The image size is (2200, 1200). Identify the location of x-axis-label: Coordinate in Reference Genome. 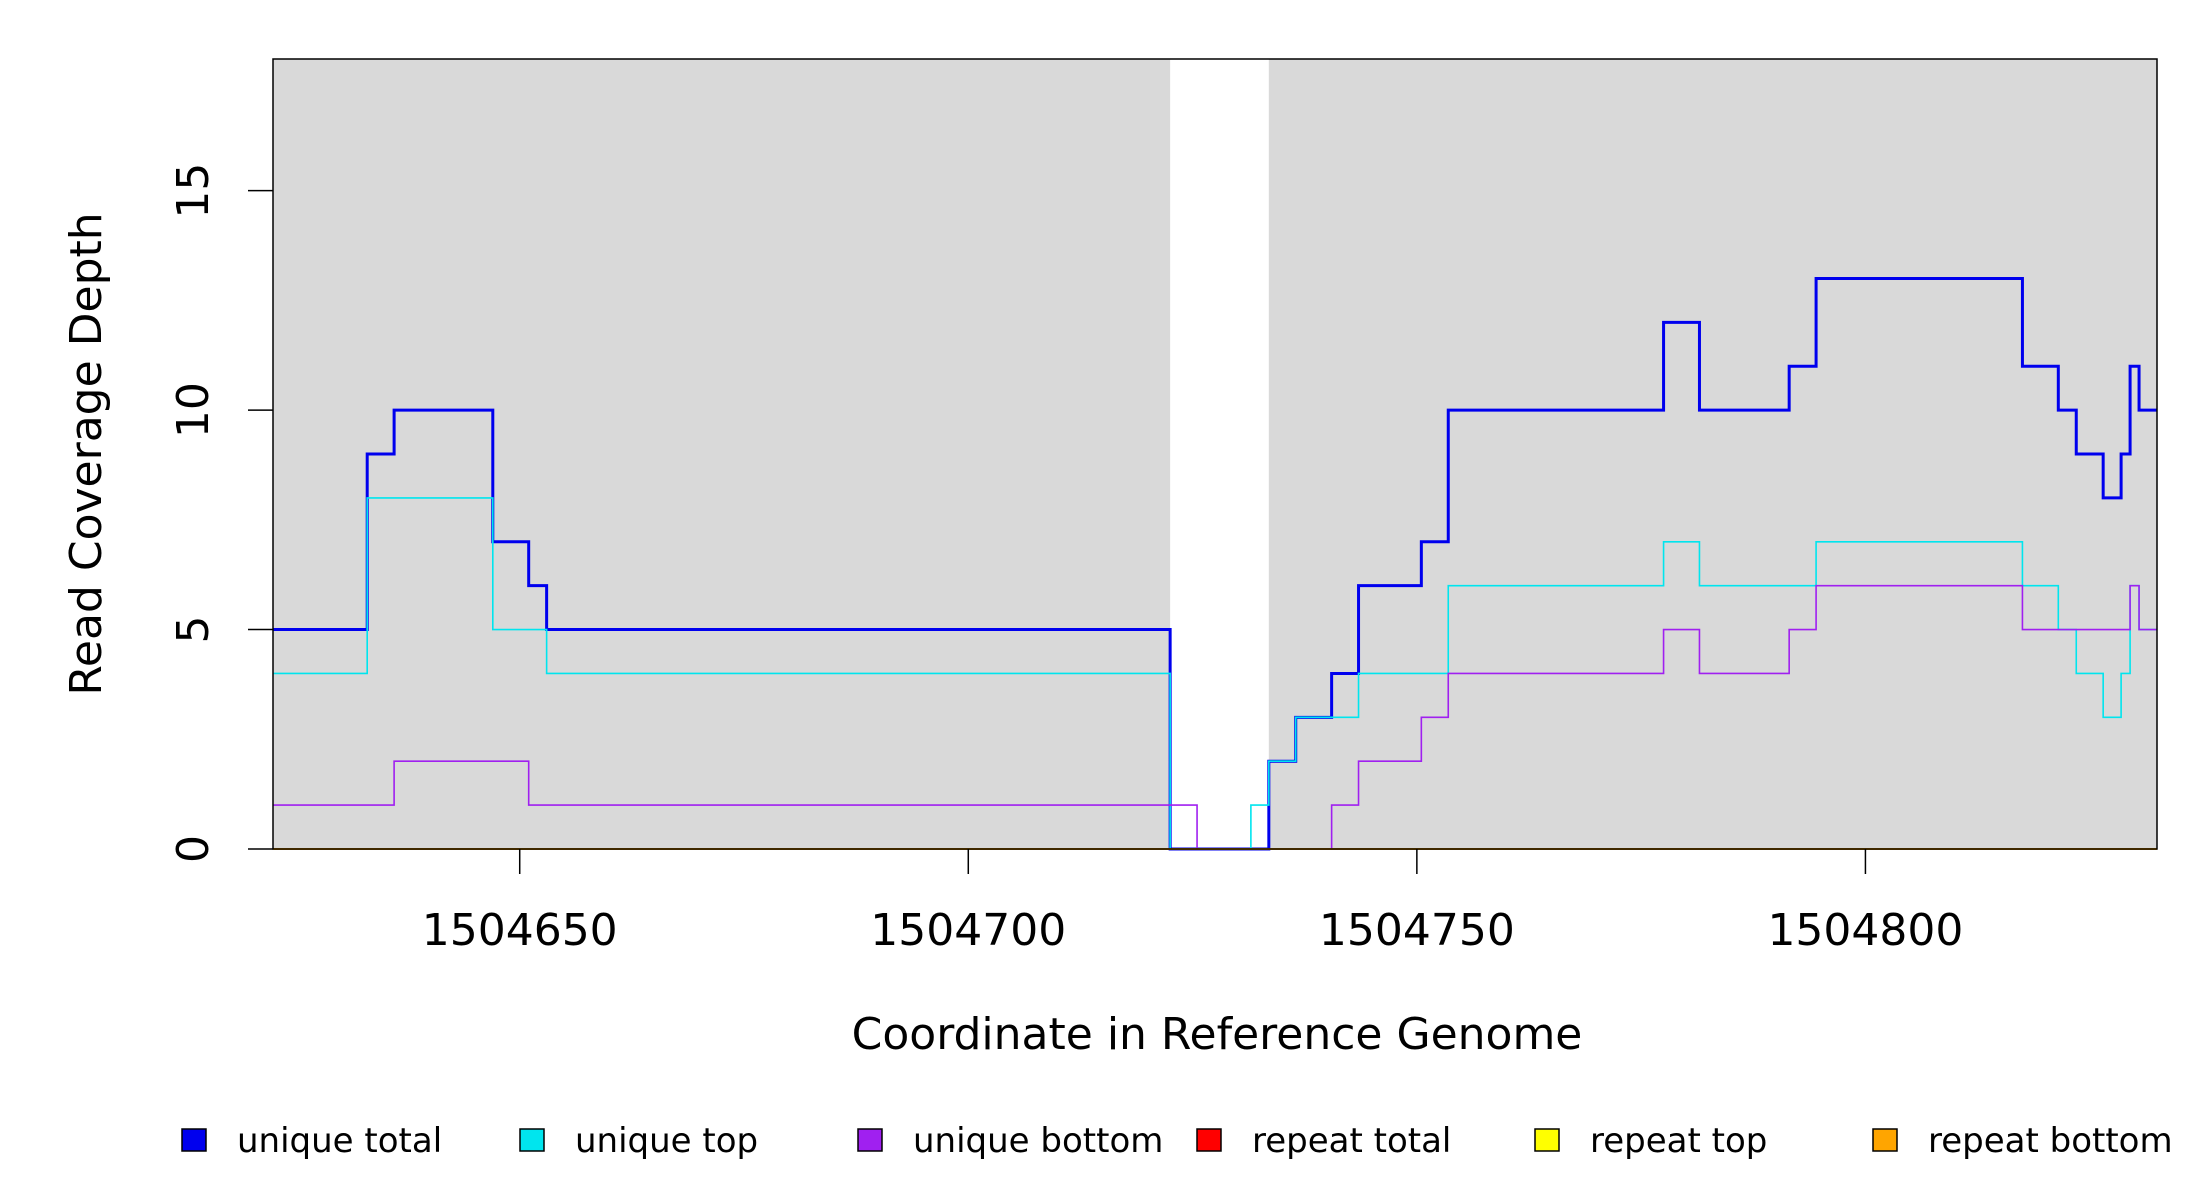
(1217, 1034).